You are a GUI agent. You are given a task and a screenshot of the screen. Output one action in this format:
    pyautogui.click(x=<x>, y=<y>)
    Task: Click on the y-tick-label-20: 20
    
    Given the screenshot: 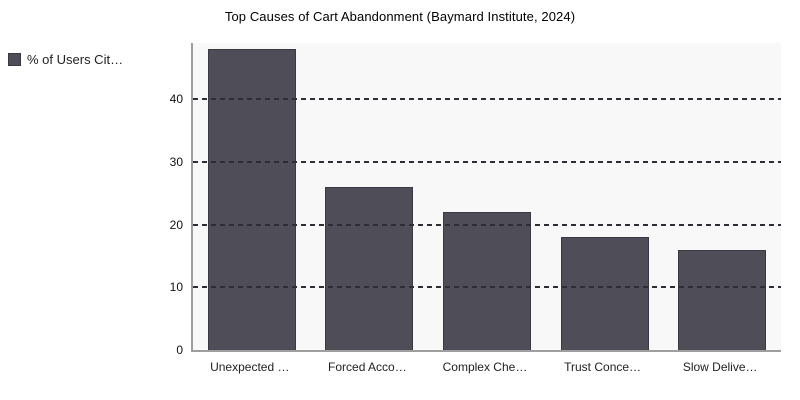 What is the action you would take?
    pyautogui.click(x=176, y=224)
    